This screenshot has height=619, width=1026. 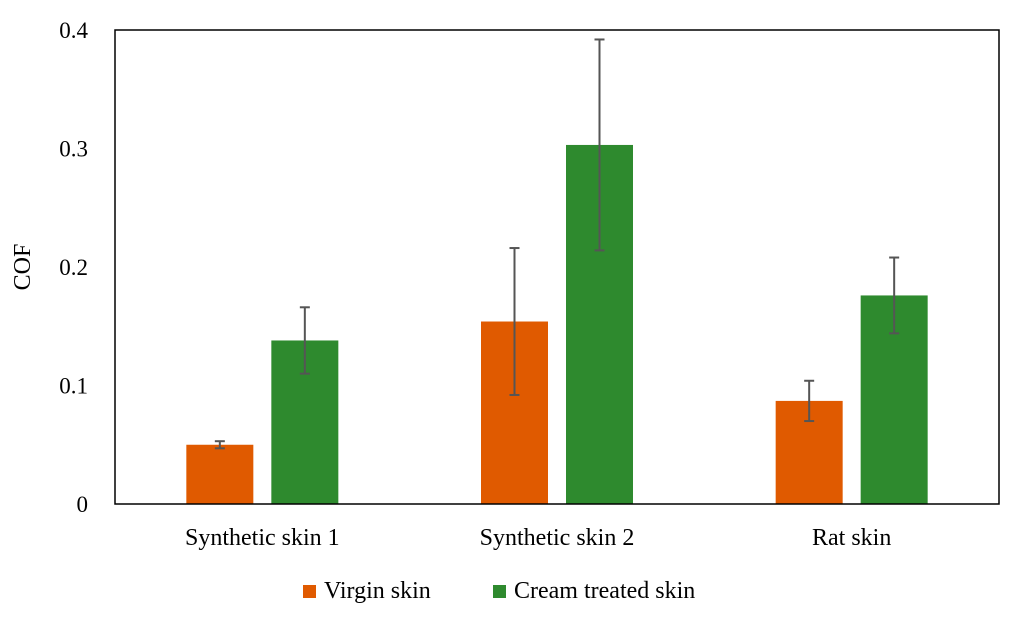 What do you see at coordinates (605, 591) in the screenshot?
I see `legend-label-cream-treated-skin: Cream treated skin` at bounding box center [605, 591].